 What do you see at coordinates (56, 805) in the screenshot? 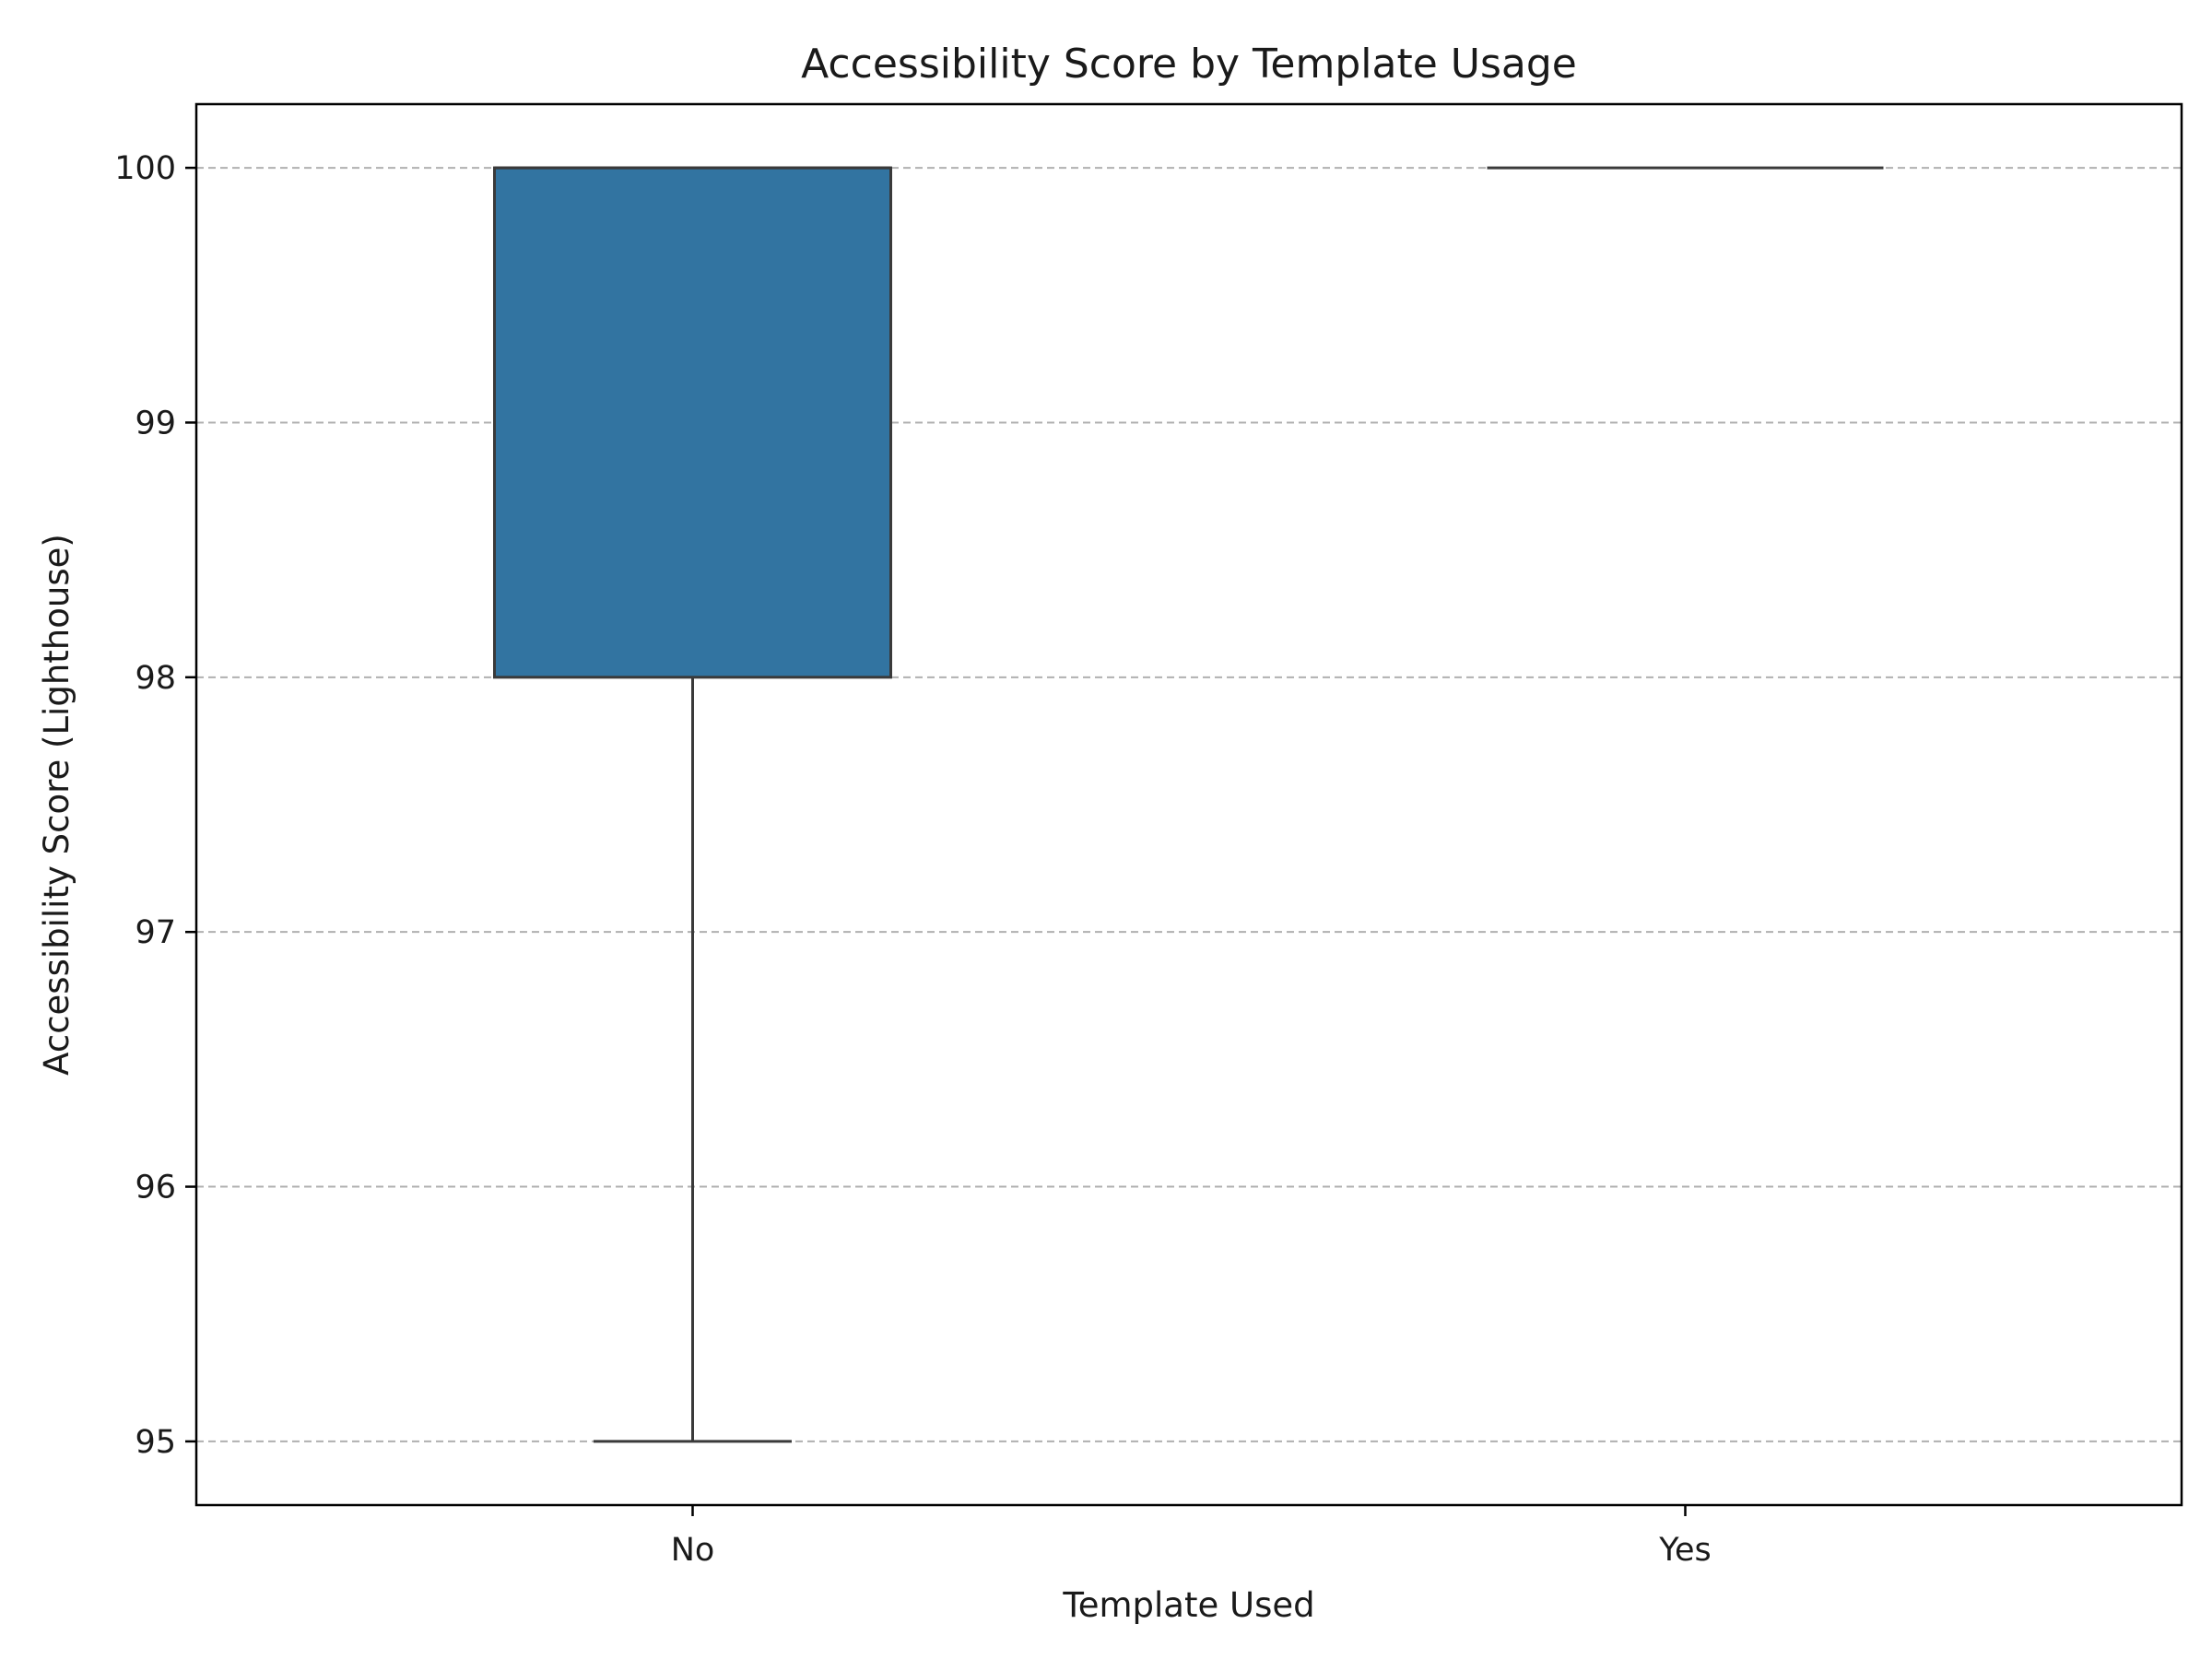
I see `y-axis-label: Accessibility Score (Lighthouse)` at bounding box center [56, 805].